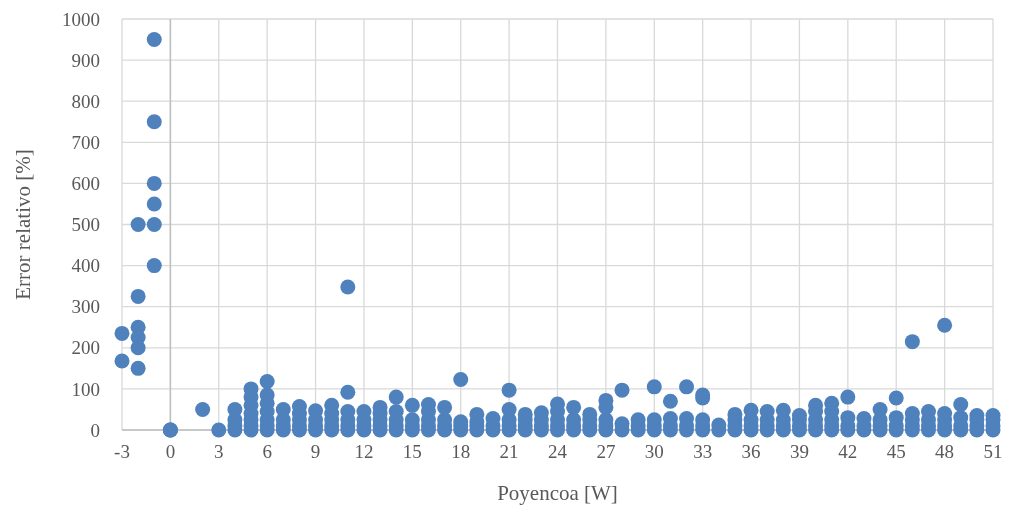  What do you see at coordinates (85, 348) in the screenshot?
I see `y-tick-label: 200` at bounding box center [85, 348].